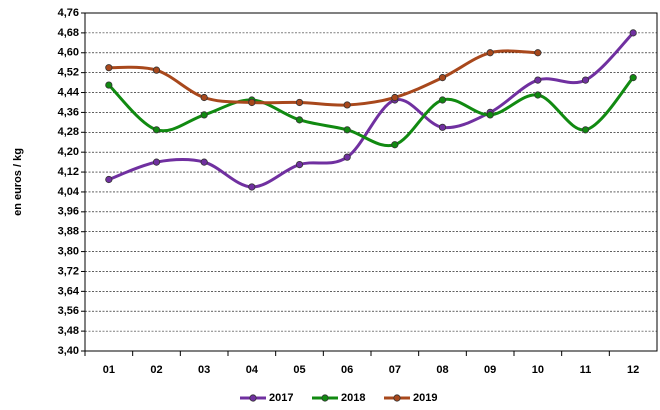  Describe the element at coordinates (68, 331) in the screenshot. I see `y-tick-label: 3,48` at that location.